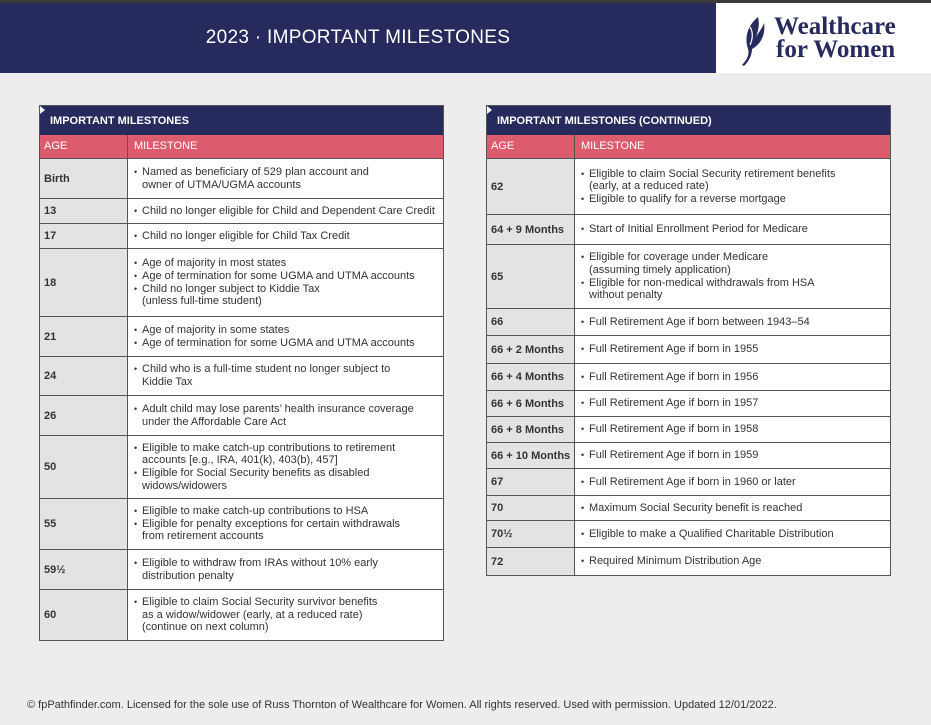 Image resolution: width=931 pixels, height=725 pixels. What do you see at coordinates (84, 178) in the screenshot?
I see `age-cell: Birth` at bounding box center [84, 178].